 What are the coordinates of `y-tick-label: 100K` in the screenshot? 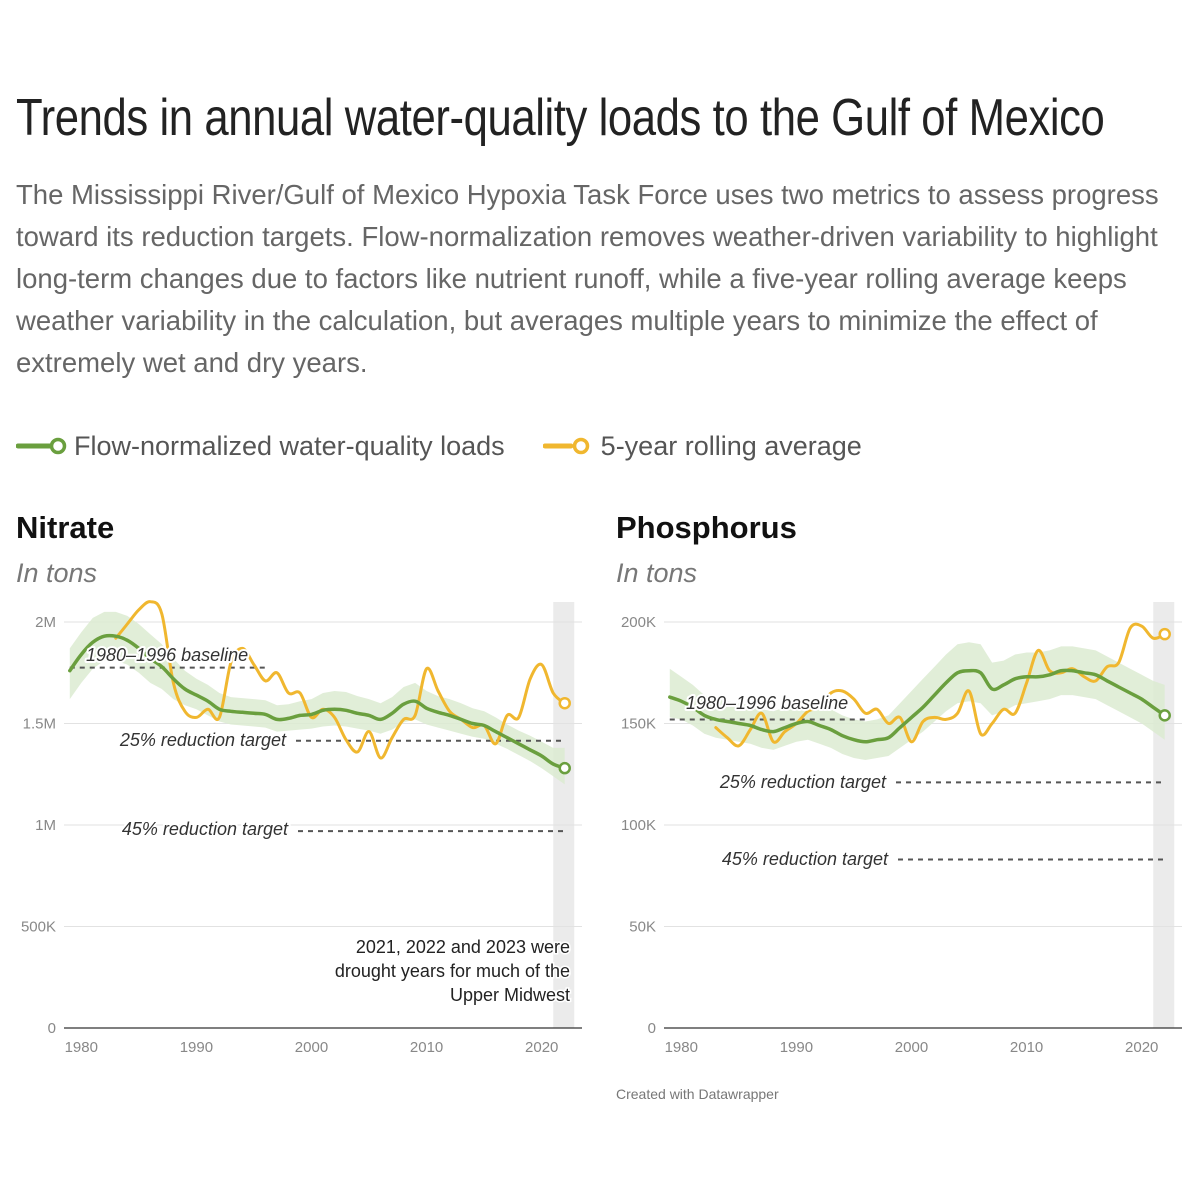 It's located at (638, 825).